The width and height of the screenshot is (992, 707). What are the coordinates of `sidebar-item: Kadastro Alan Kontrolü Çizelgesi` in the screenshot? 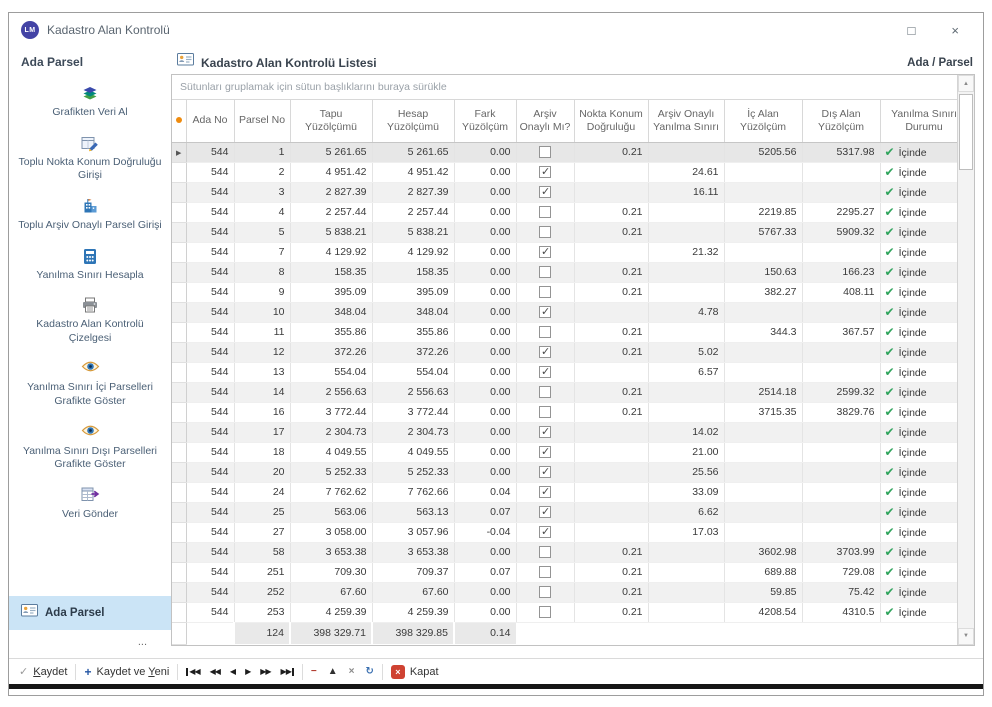 It's located at (90, 328).